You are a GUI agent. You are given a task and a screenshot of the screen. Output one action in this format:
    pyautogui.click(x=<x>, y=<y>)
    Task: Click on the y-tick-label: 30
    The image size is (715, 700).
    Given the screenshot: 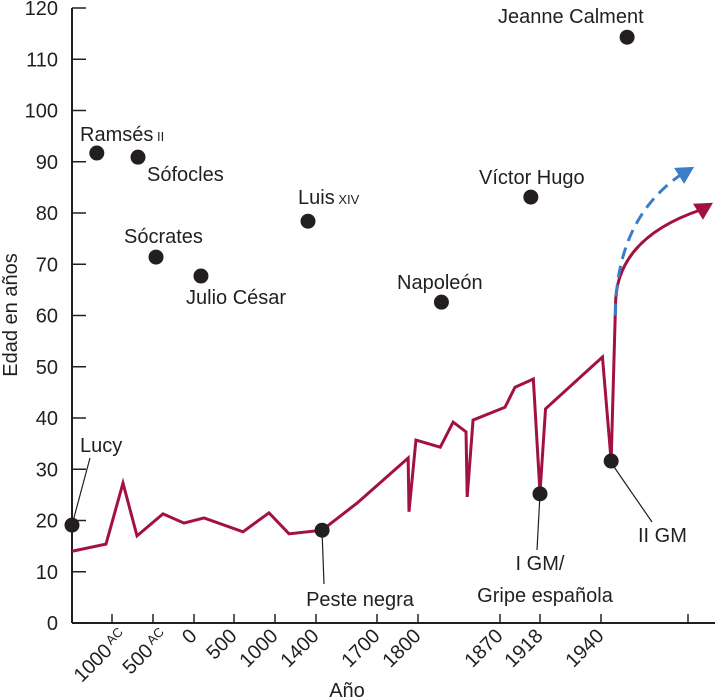 What is the action you would take?
    pyautogui.click(x=47, y=470)
    